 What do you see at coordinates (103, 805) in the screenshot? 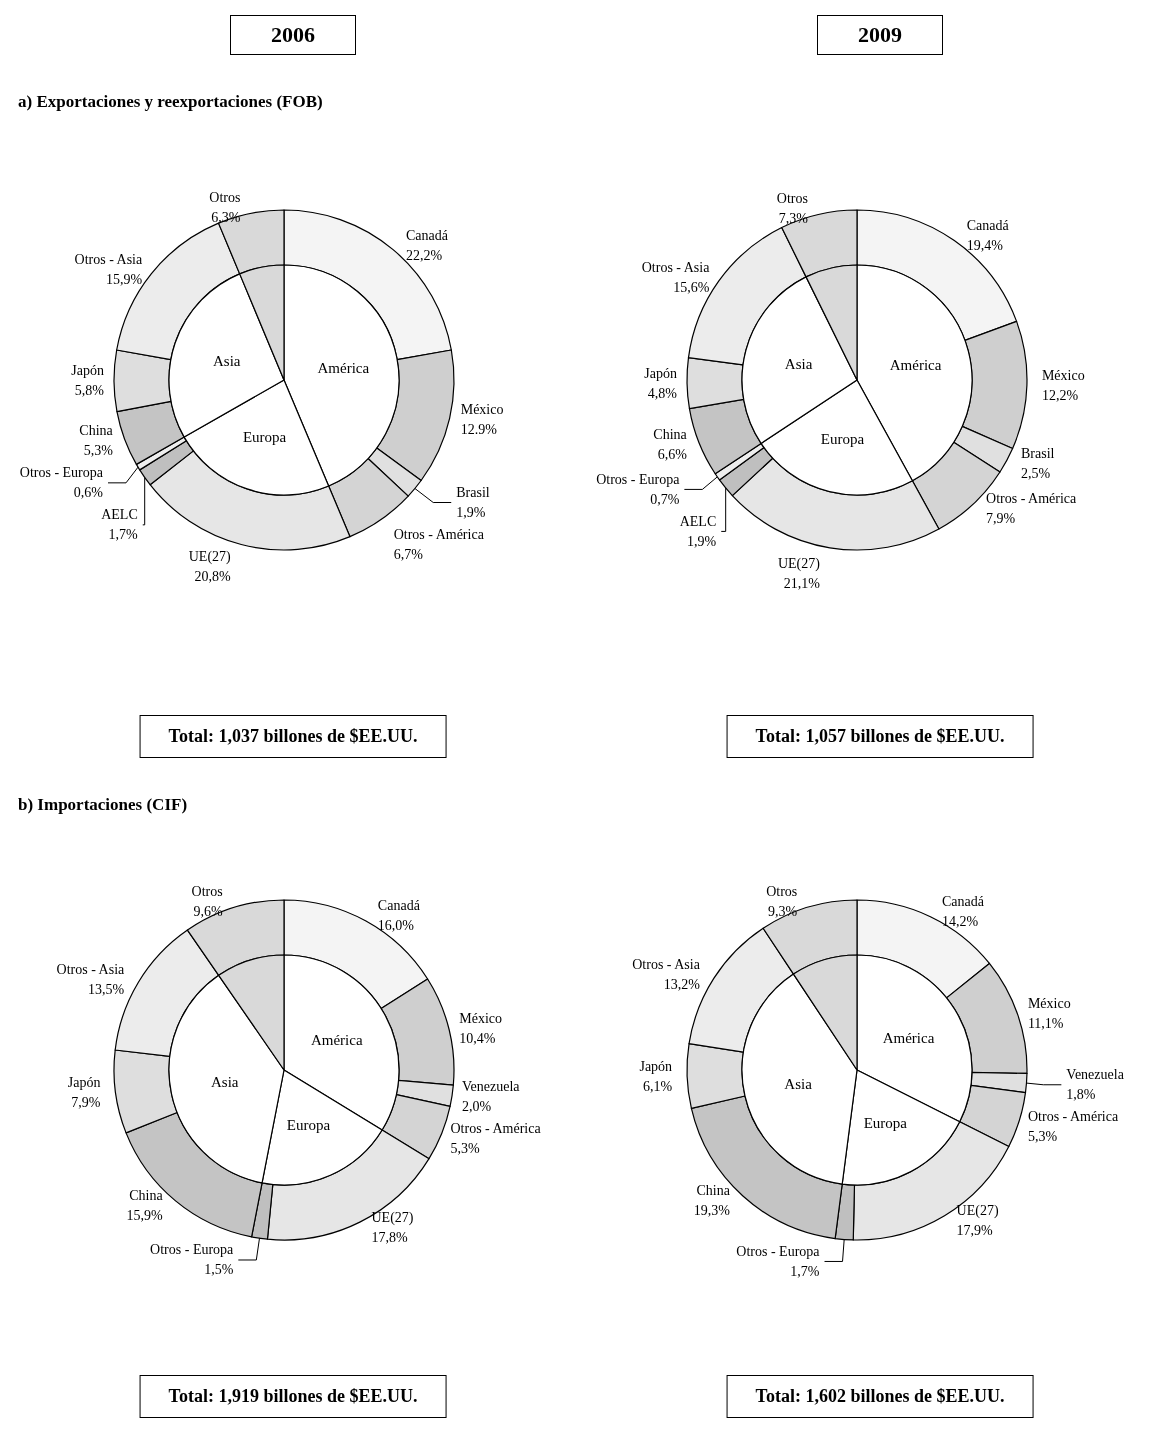
I see `chart-subtitle: b) Importaciones (CIF)` at bounding box center [103, 805].